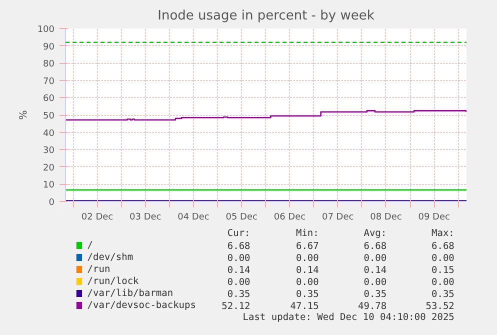 Image resolution: width=497 pixels, height=335 pixels. Describe the element at coordinates (49, 47) in the screenshot. I see `y-tick-label: 90` at that location.